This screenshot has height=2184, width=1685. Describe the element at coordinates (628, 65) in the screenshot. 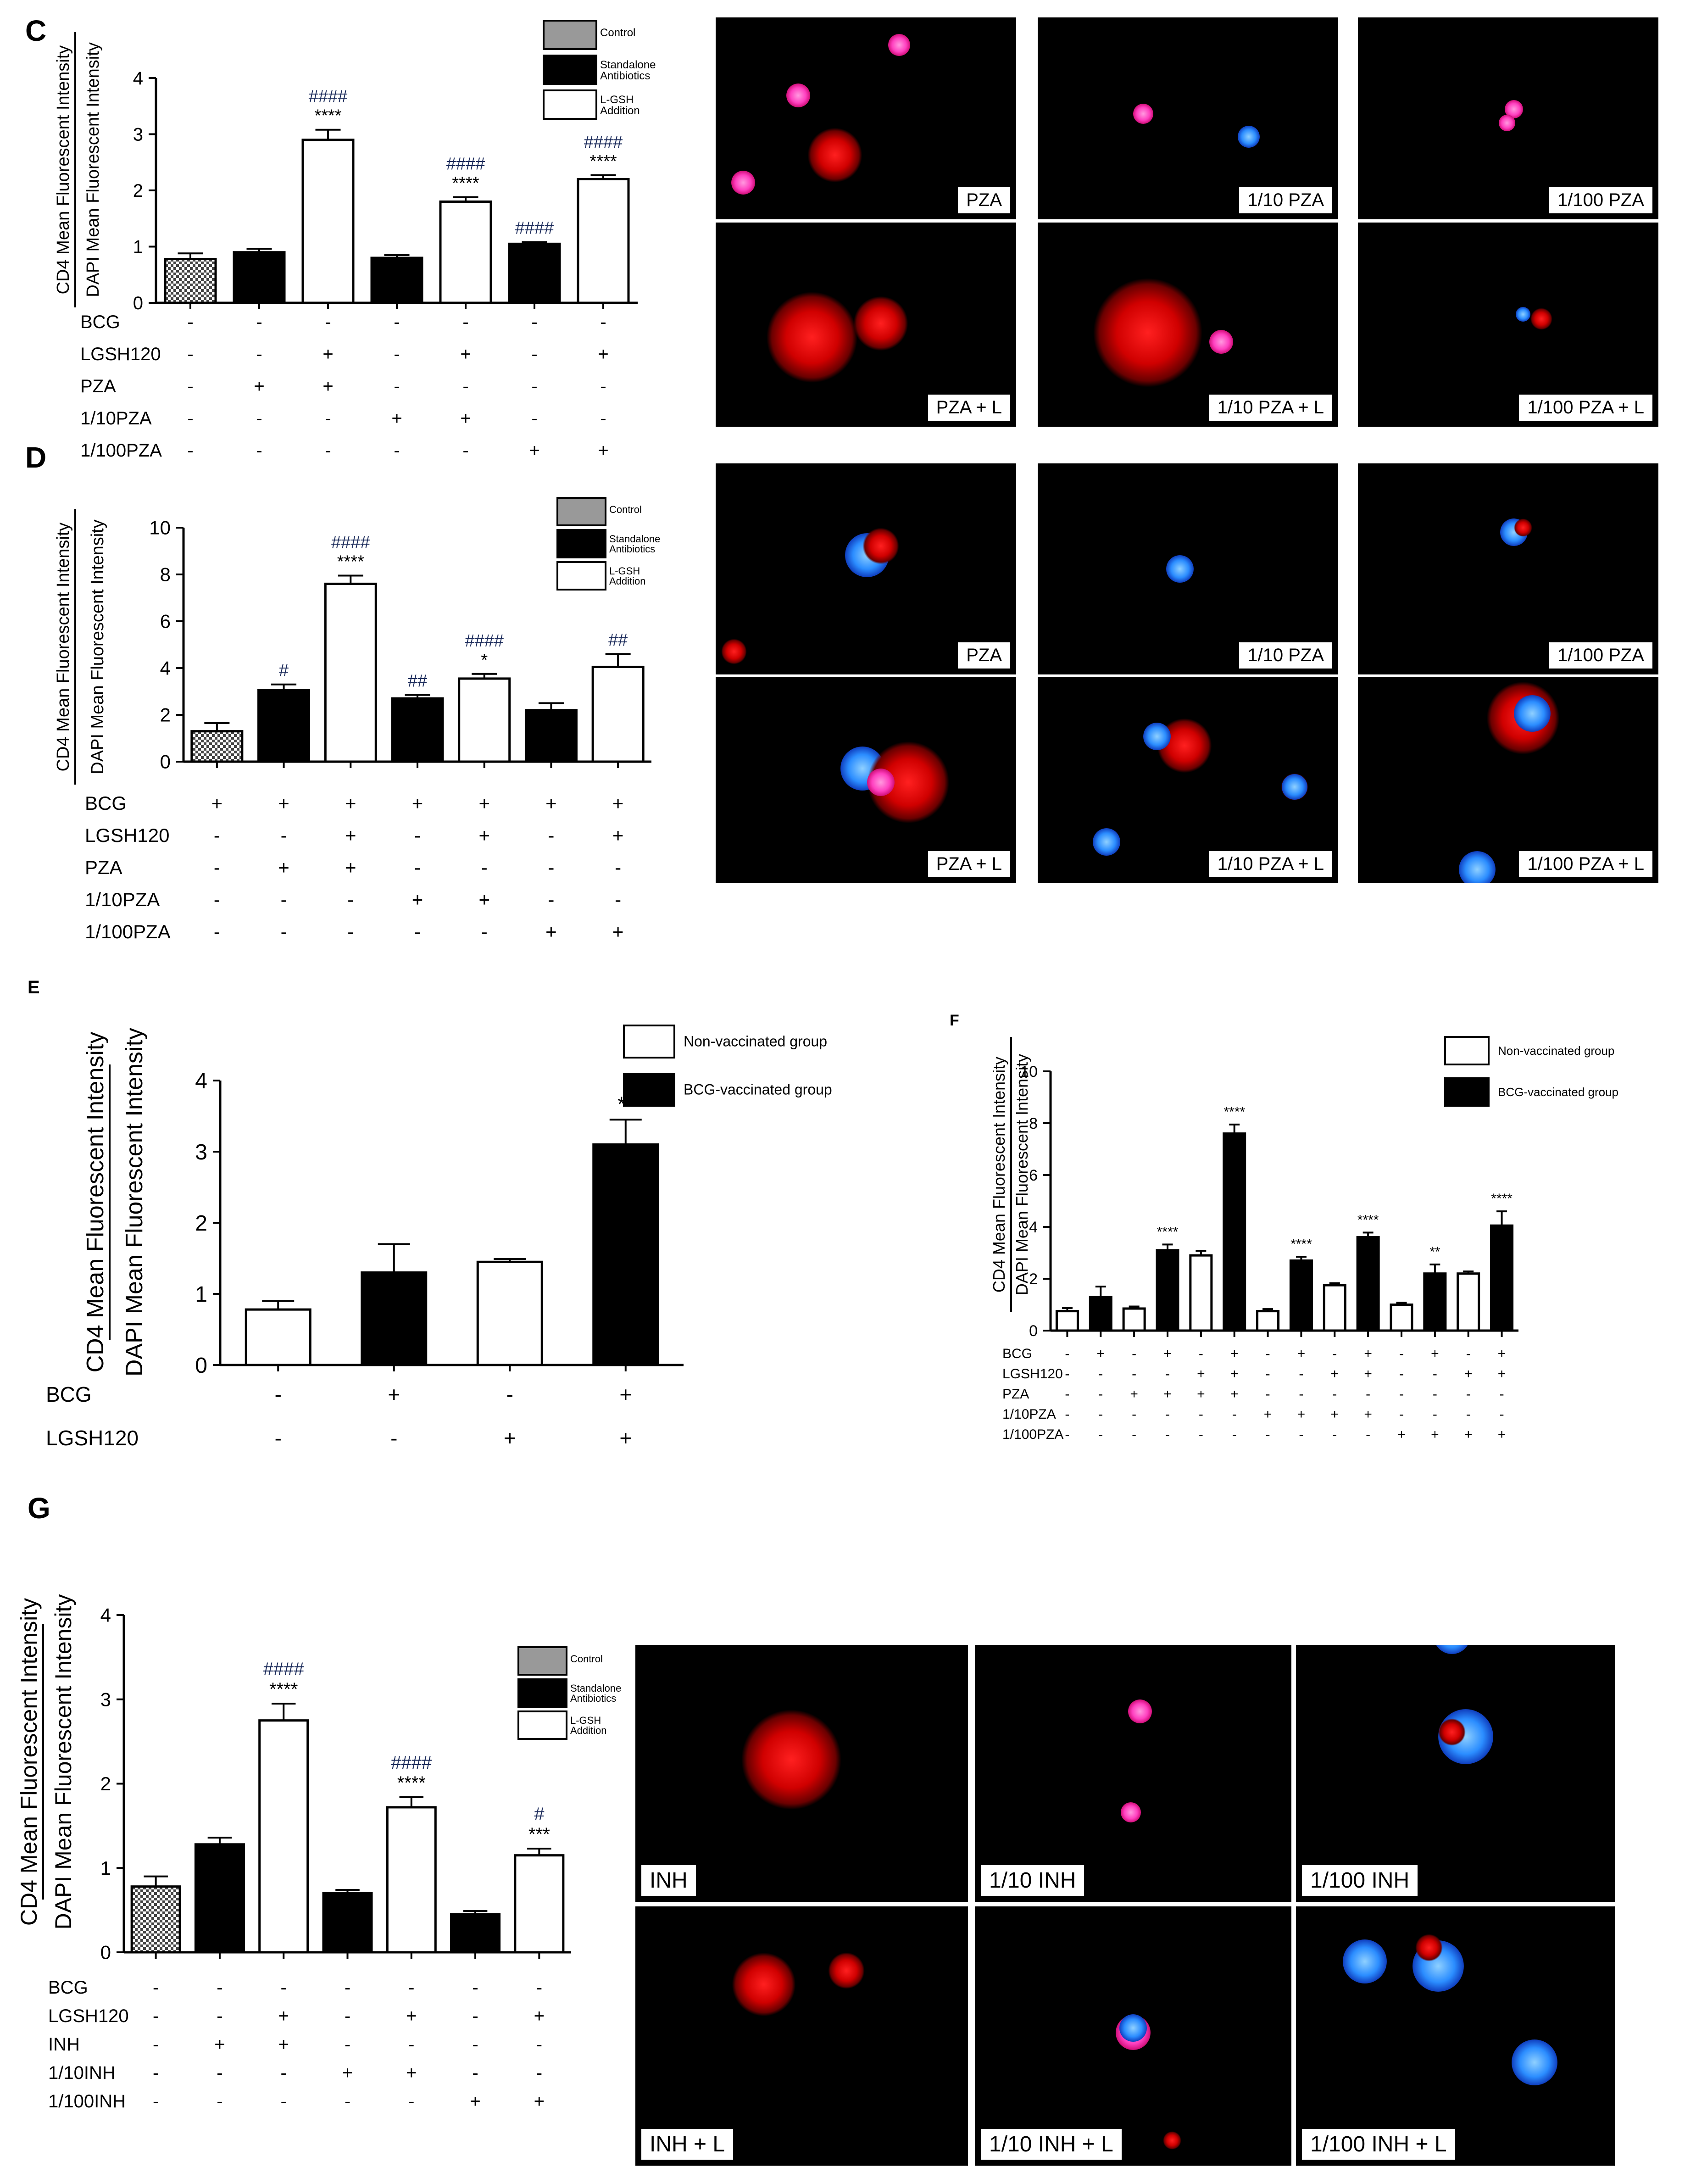

I see `legend-label-standalone: Standalone` at that location.